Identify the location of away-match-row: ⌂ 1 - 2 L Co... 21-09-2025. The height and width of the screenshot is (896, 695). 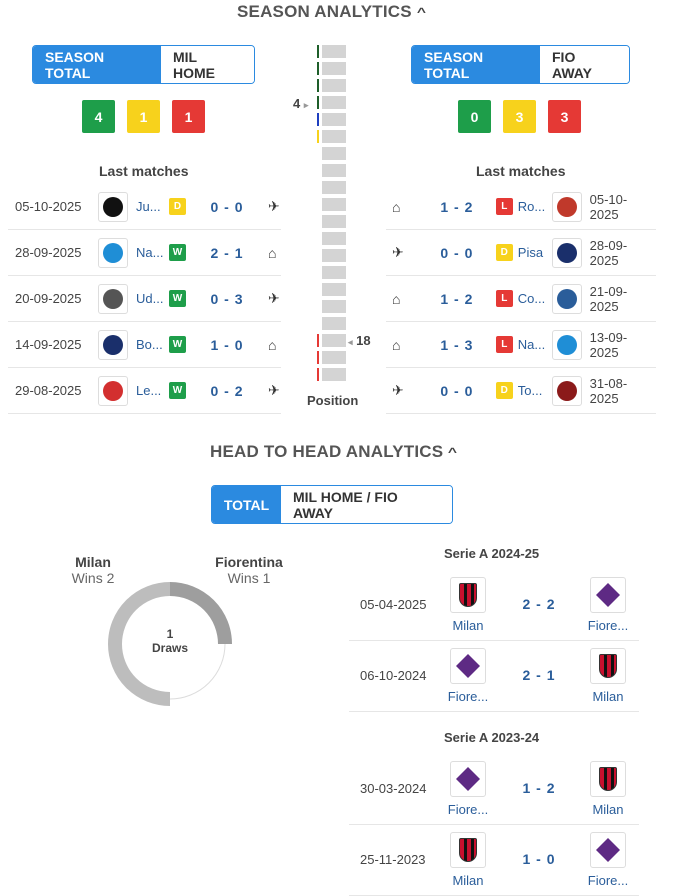
(521, 299).